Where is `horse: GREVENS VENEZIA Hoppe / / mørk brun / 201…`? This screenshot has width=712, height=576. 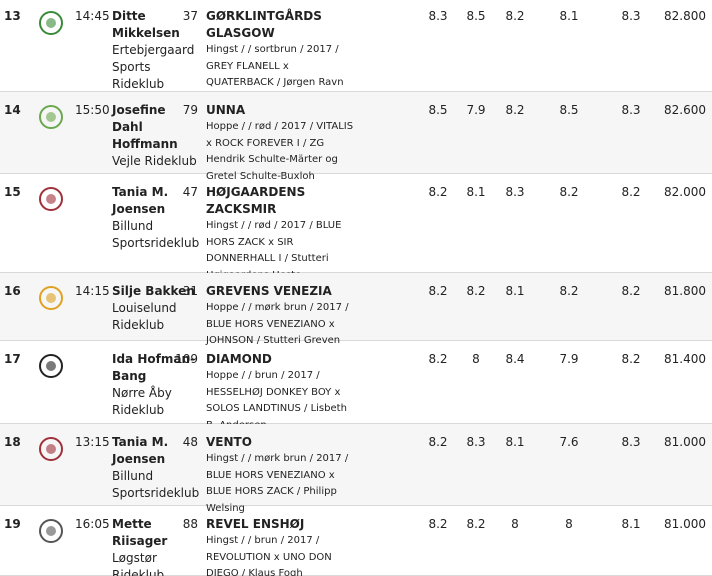
horse: GREVENS VENEZIA Hoppe / / mørk brun / 201… is located at coordinates (286, 316).